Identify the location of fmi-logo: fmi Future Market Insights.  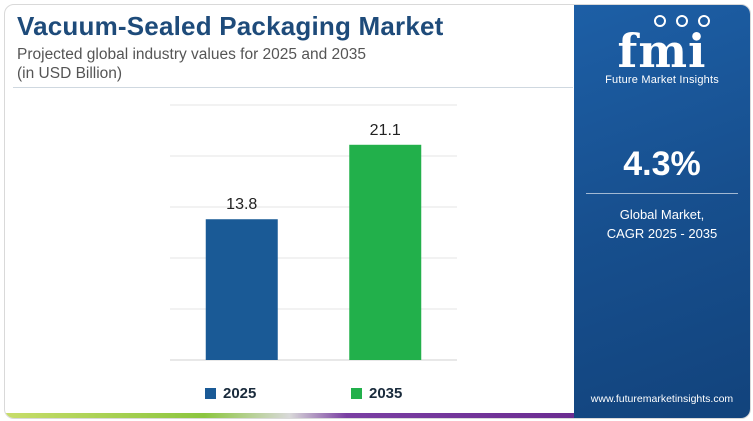
(662, 50).